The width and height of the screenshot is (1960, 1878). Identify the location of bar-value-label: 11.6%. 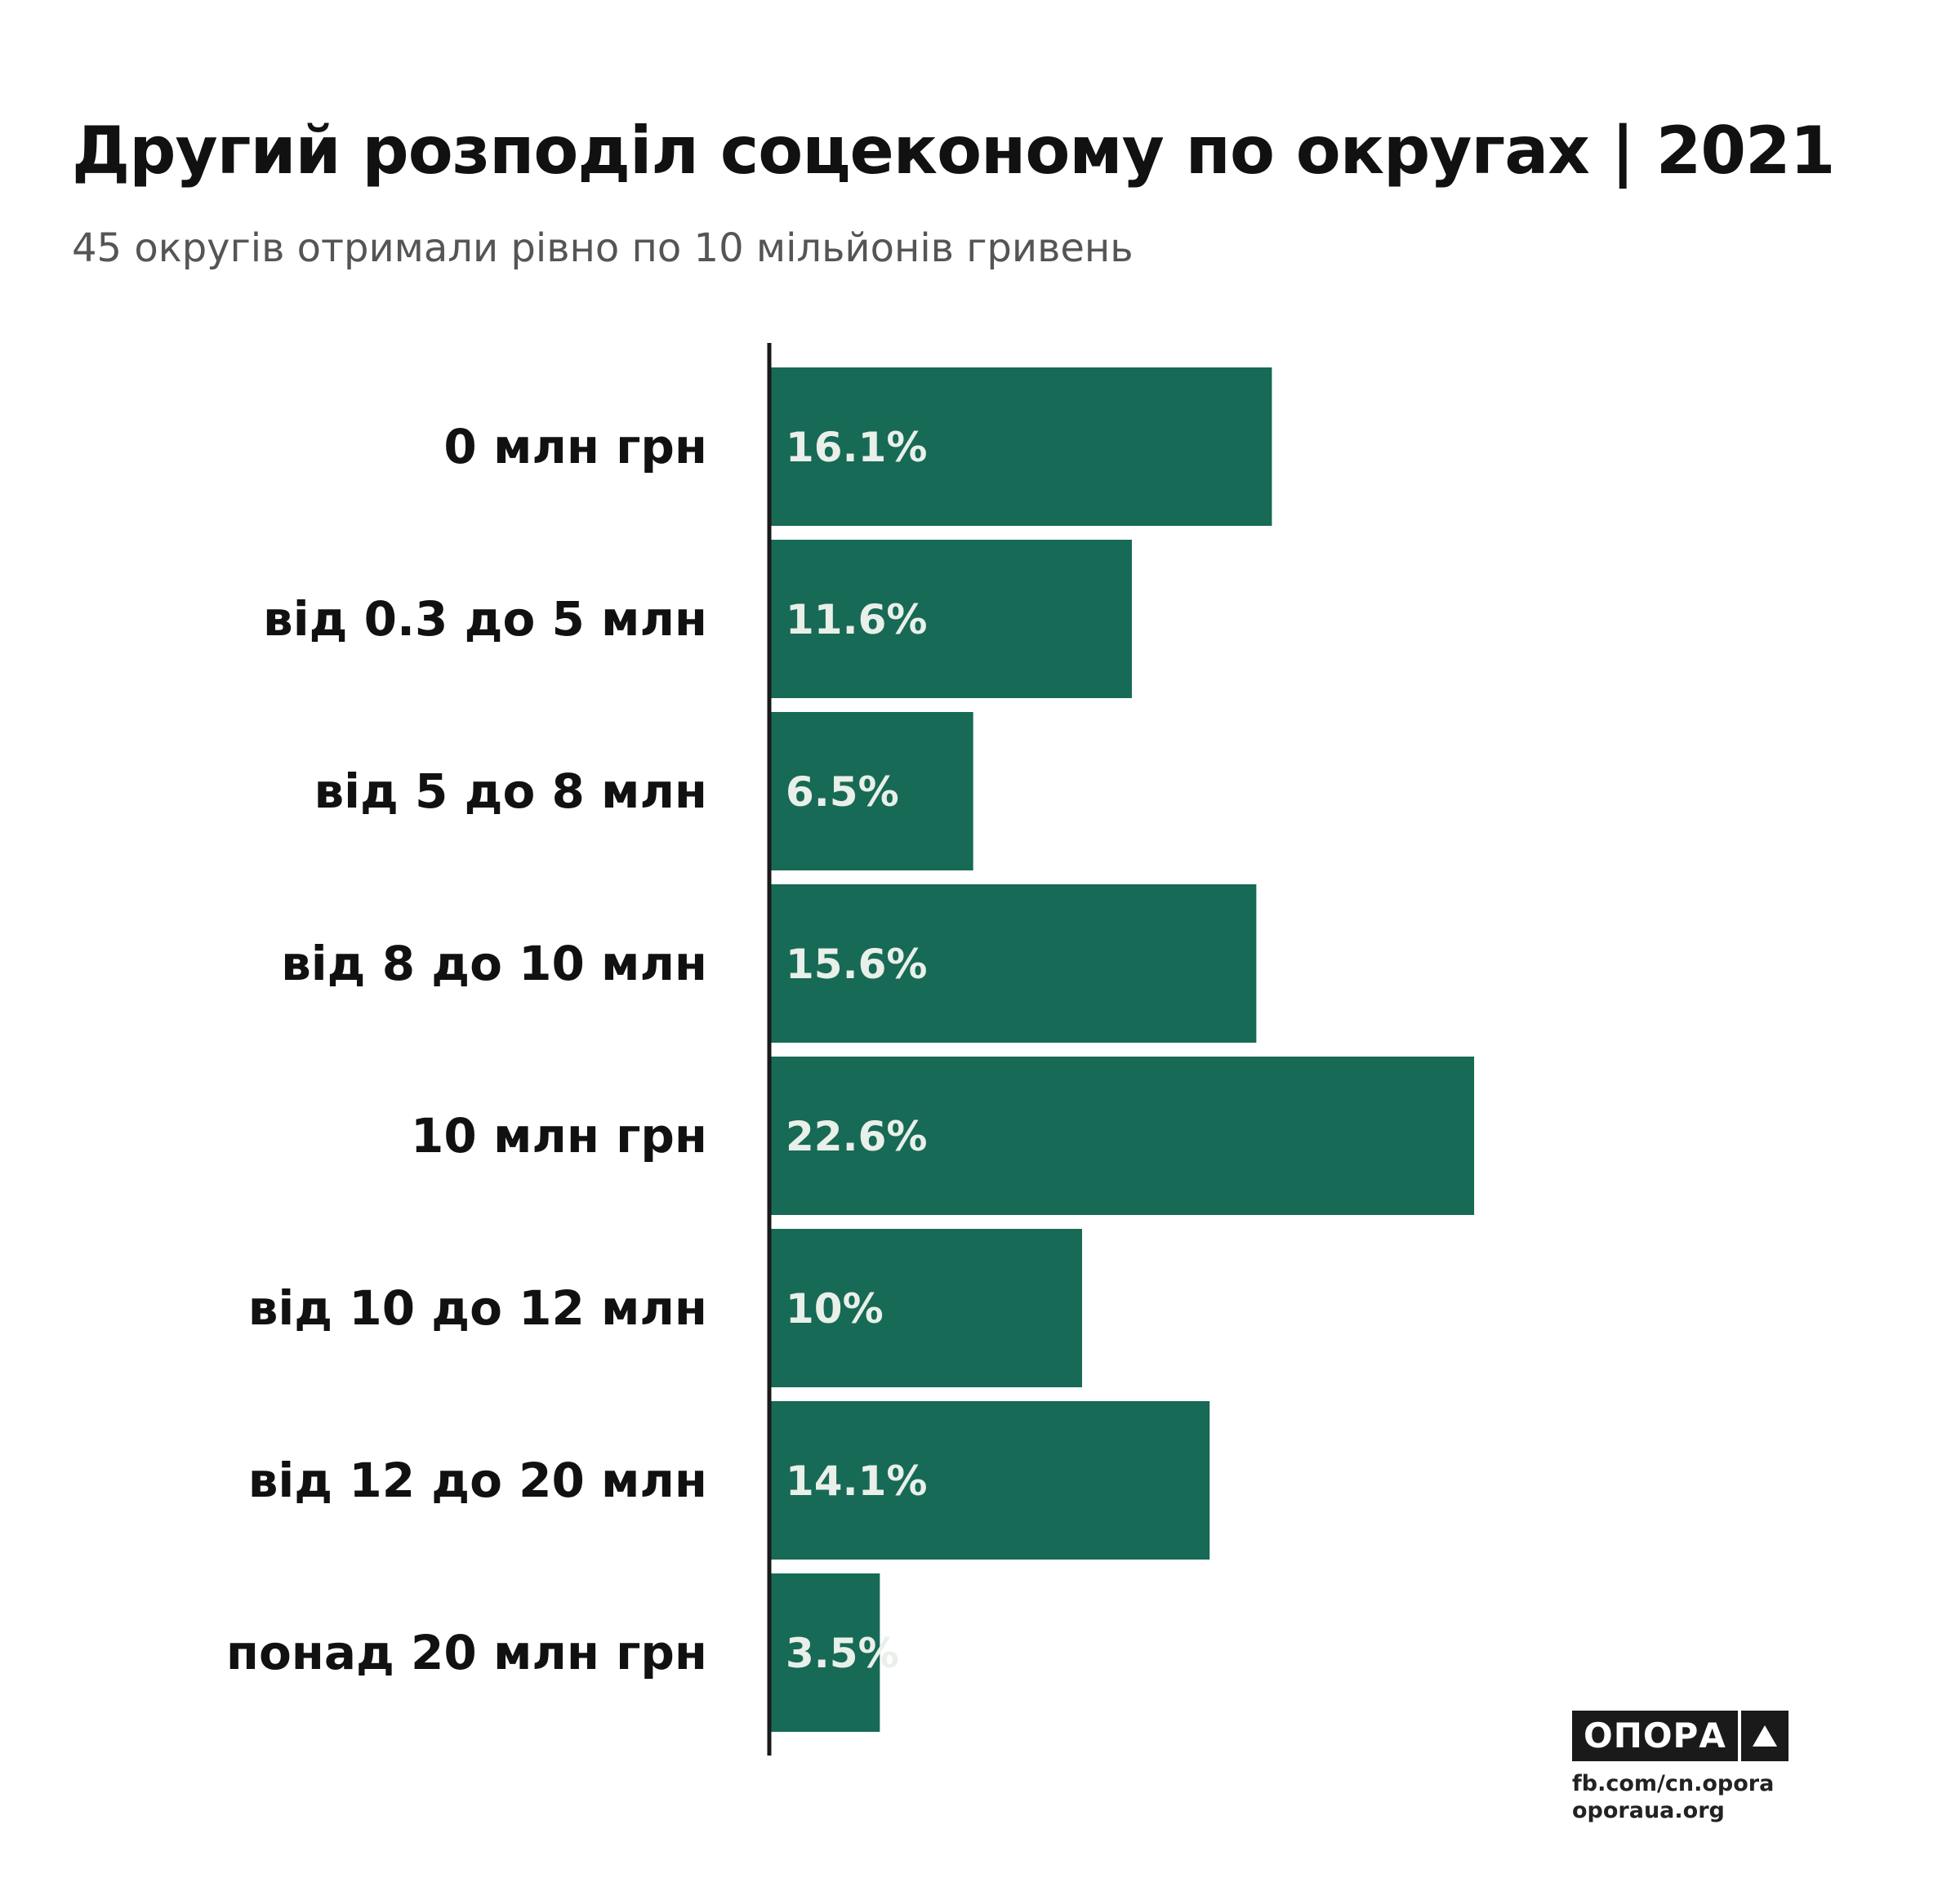
(856, 620).